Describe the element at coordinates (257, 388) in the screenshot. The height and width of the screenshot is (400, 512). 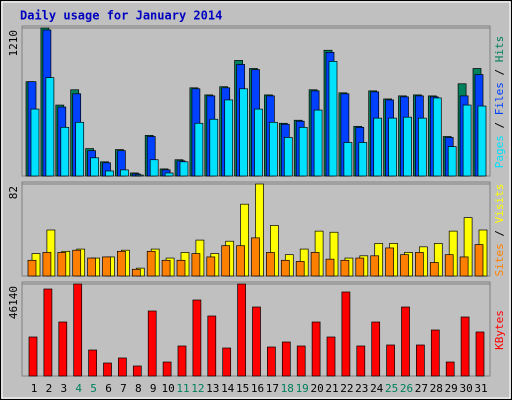
I see `x-tick-label: 16` at that location.